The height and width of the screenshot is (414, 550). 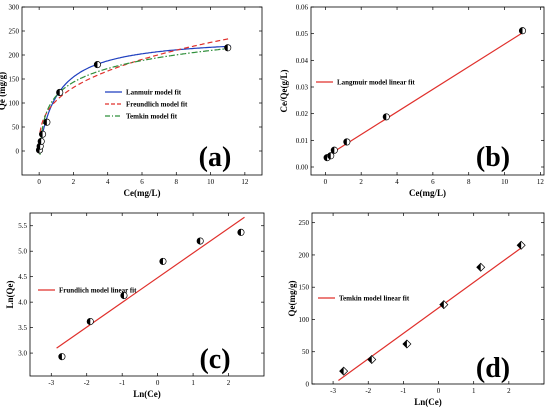 I want to click on x-tick-label: 10, so click(x=505, y=182).